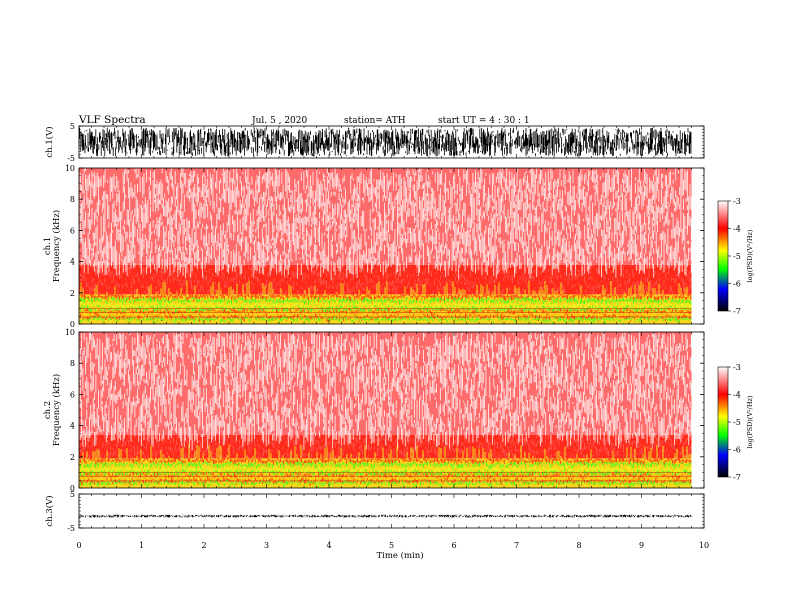 The image size is (792, 612). I want to click on x-tick-label: 6, so click(453, 545).